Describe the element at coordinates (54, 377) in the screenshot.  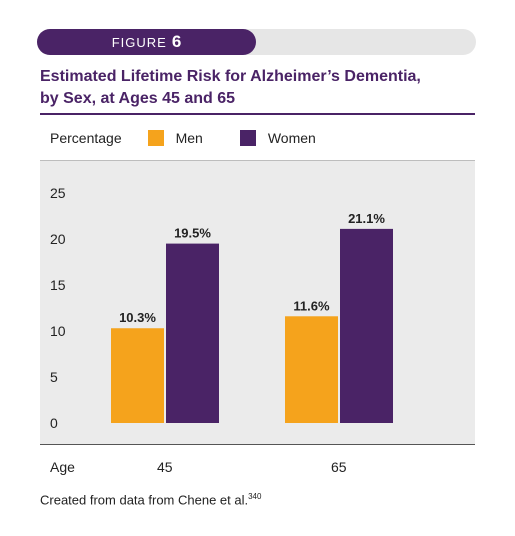
I see `y-tick-label: 5` at that location.